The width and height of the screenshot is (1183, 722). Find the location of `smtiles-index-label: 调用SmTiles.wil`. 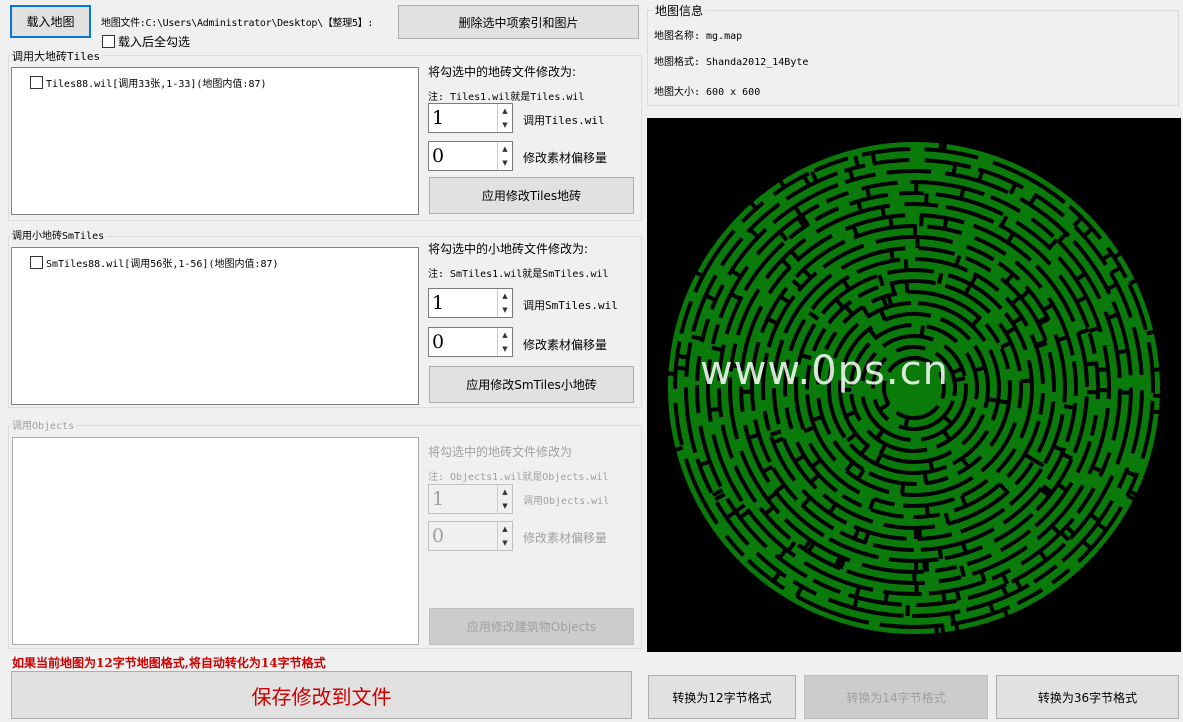

smtiles-index-label: 调用SmTiles.wil is located at coordinates (570, 305).